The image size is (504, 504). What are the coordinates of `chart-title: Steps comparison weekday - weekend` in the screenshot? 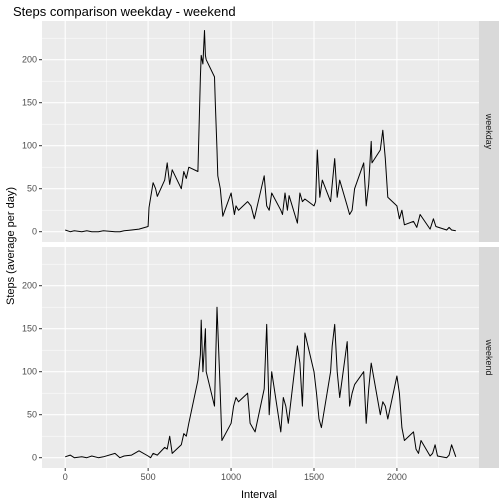 It's located at (124, 11).